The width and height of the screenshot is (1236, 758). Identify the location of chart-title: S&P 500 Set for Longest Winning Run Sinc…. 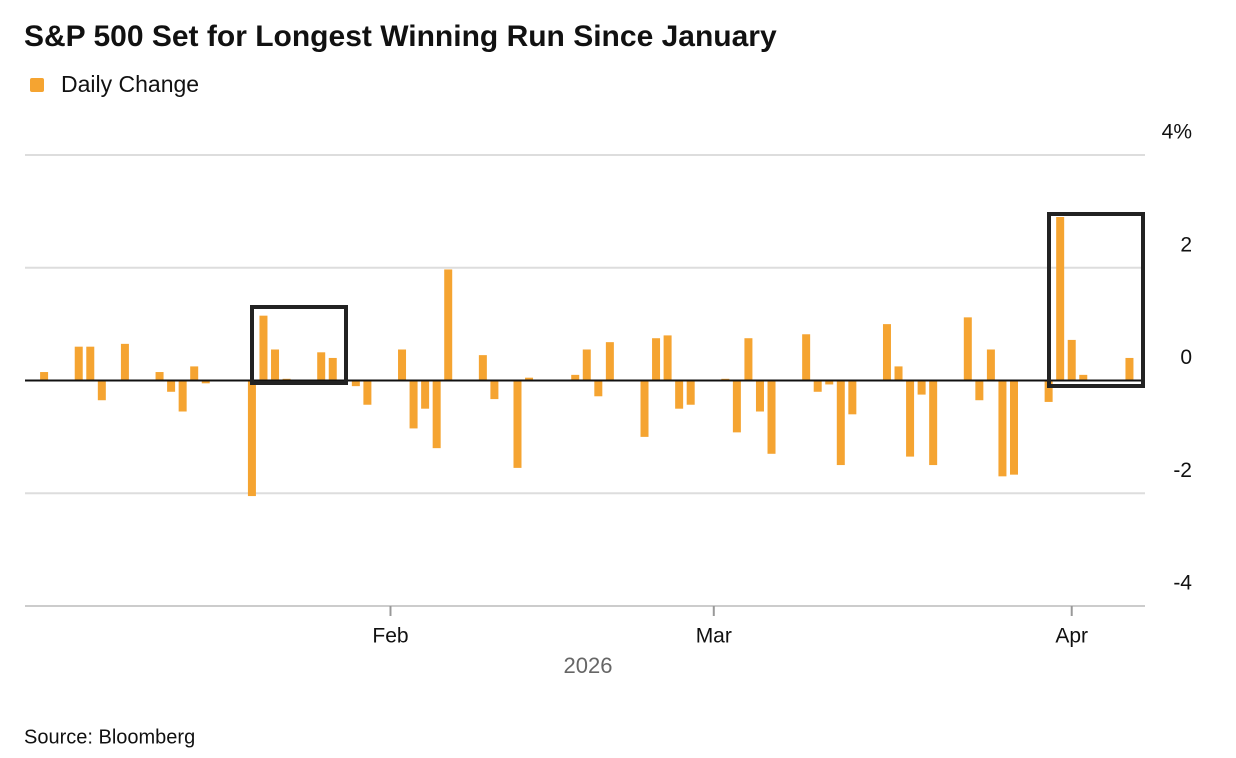
(400, 36).